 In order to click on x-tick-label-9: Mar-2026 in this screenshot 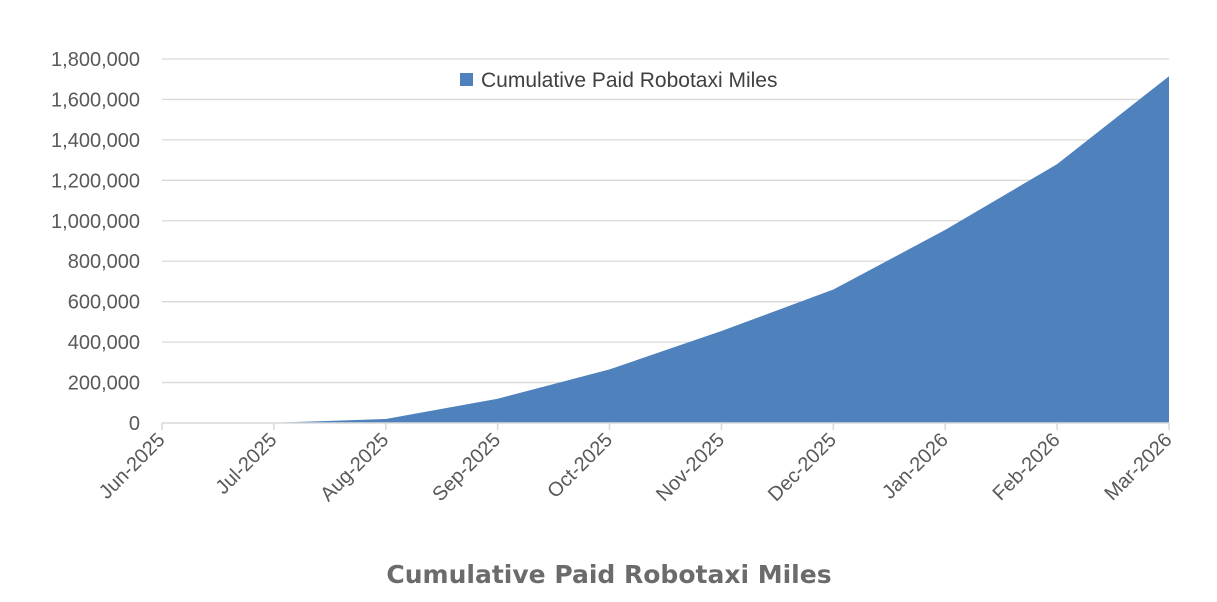, I will do `click(1138, 467)`.